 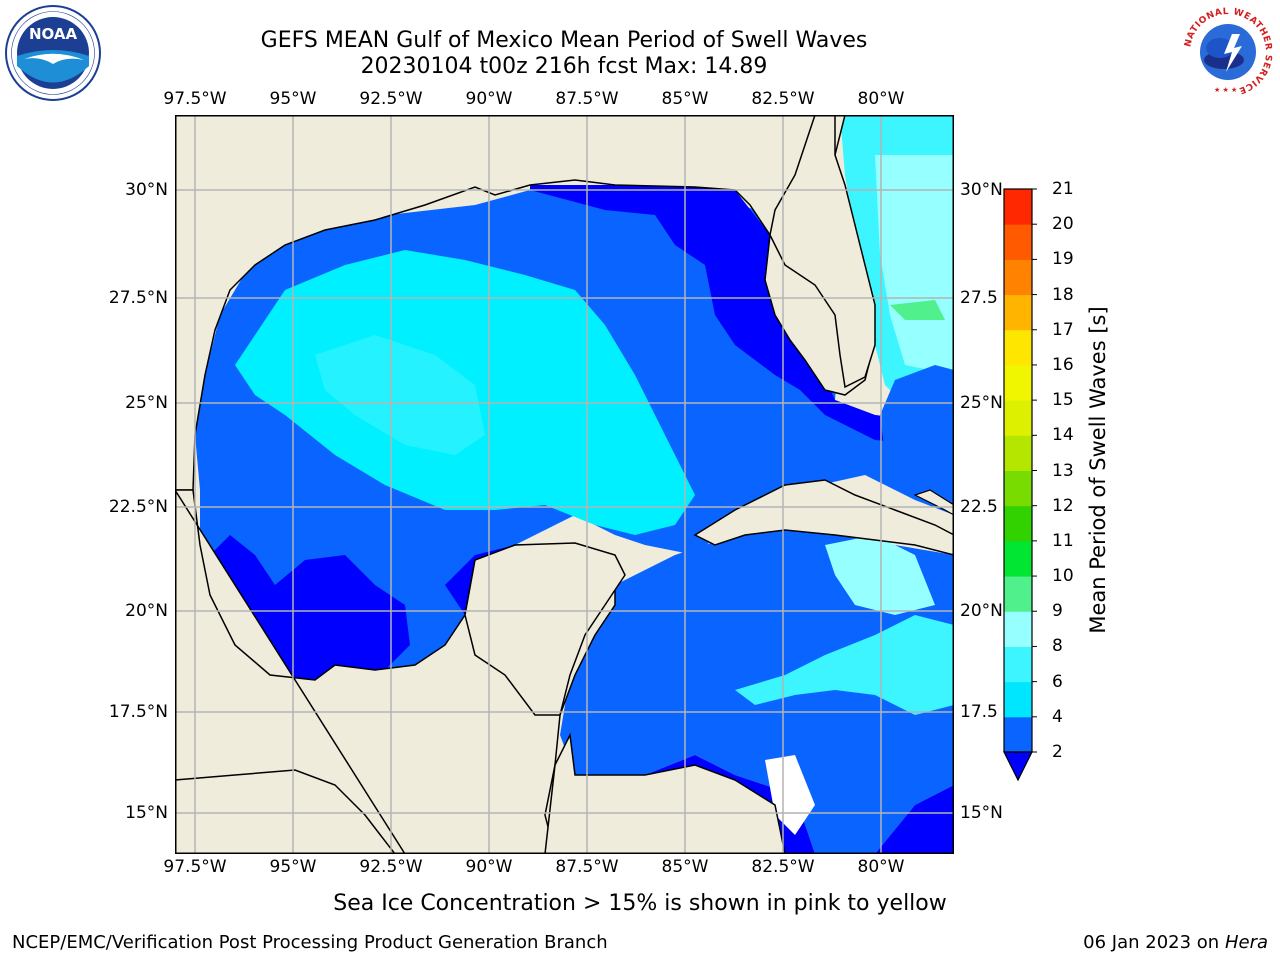 I want to click on colorbar-tick-label: 4, so click(x=1057, y=716).